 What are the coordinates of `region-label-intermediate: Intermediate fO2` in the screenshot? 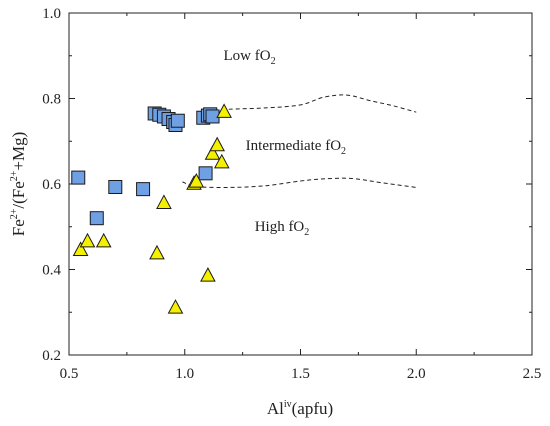 It's located at (296, 147).